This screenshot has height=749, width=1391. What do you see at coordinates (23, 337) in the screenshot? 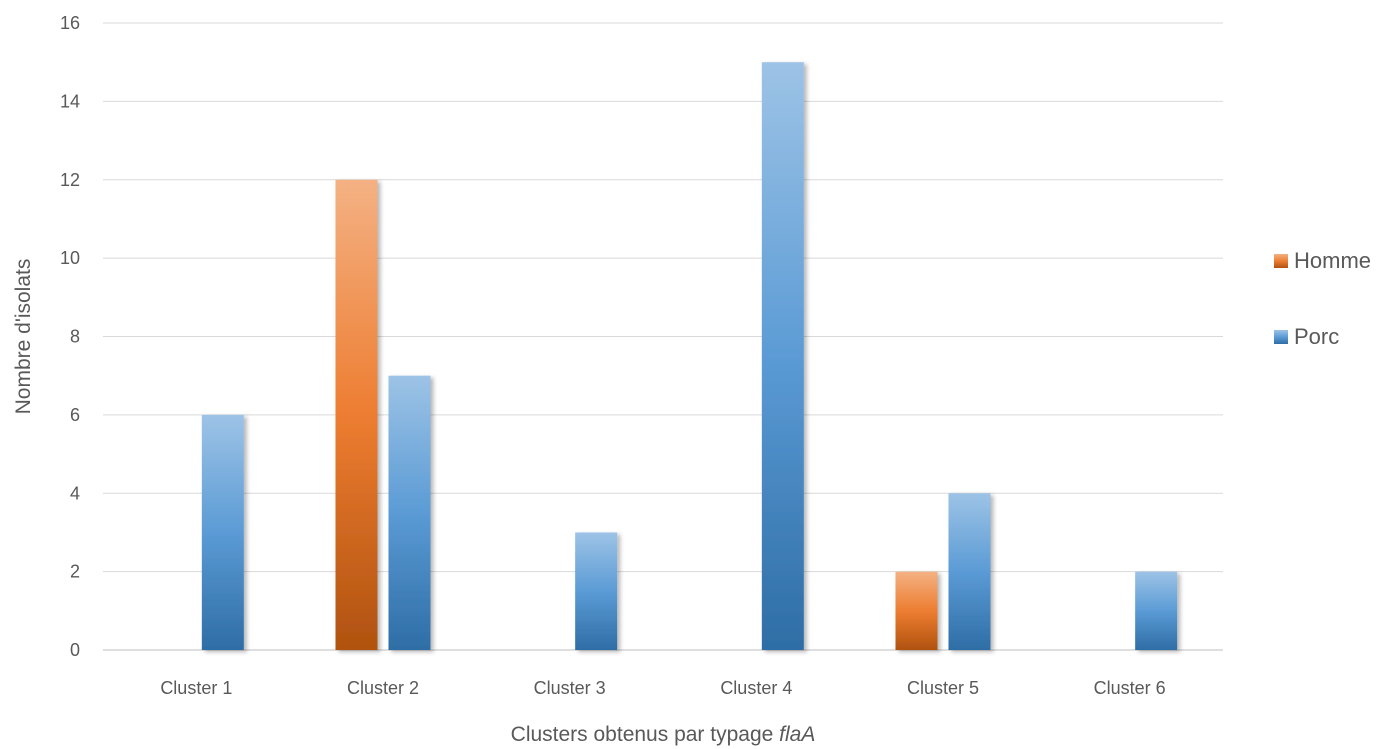
I see `y-axis-title: Nombre d'isolats` at bounding box center [23, 337].